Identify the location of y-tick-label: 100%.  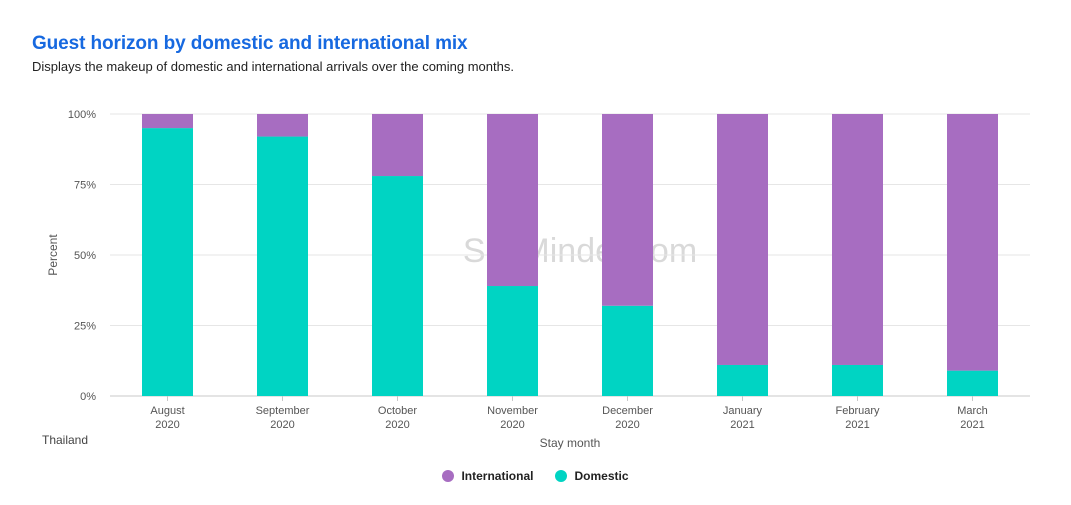
(82, 115).